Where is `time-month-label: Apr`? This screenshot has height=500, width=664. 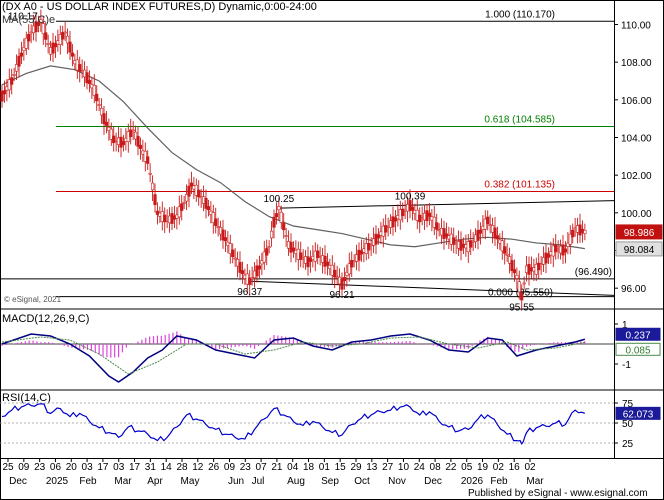 time-month-label: Apr is located at coordinates (155, 481).